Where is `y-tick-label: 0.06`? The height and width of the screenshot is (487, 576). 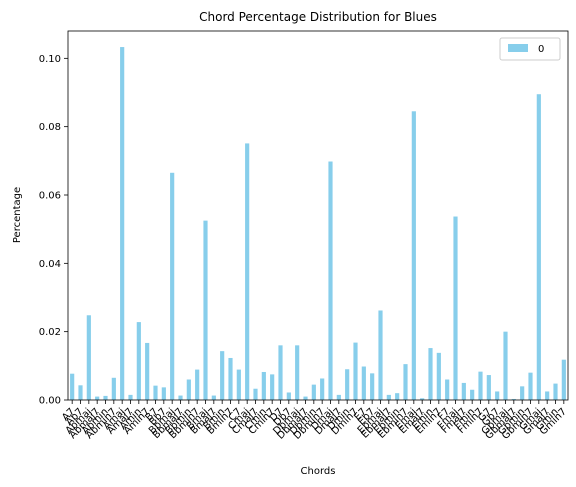
y-tick-label: 0.06 is located at coordinates (50, 196).